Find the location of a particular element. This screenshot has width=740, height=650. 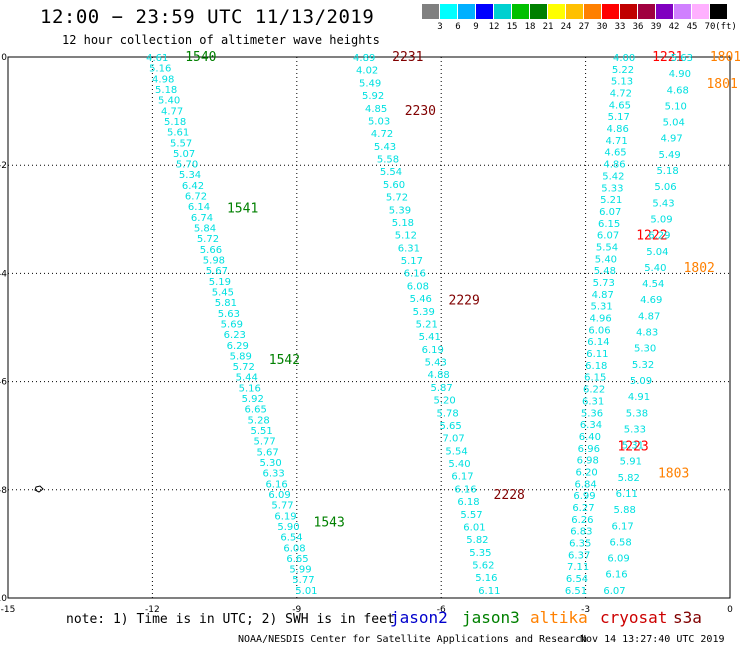

wave-height-label: 6.65 is located at coordinates (297, 559).